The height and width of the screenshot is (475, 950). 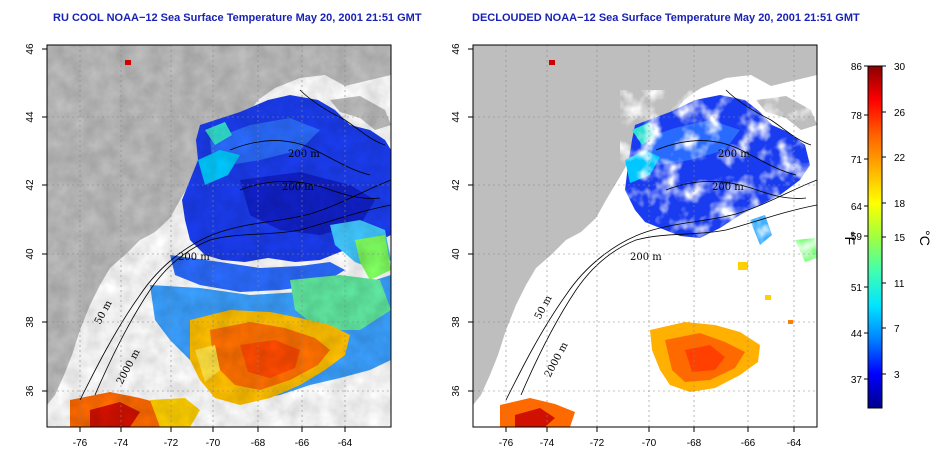 I want to click on y-tick-left-38: 38, so click(x=30, y=322).